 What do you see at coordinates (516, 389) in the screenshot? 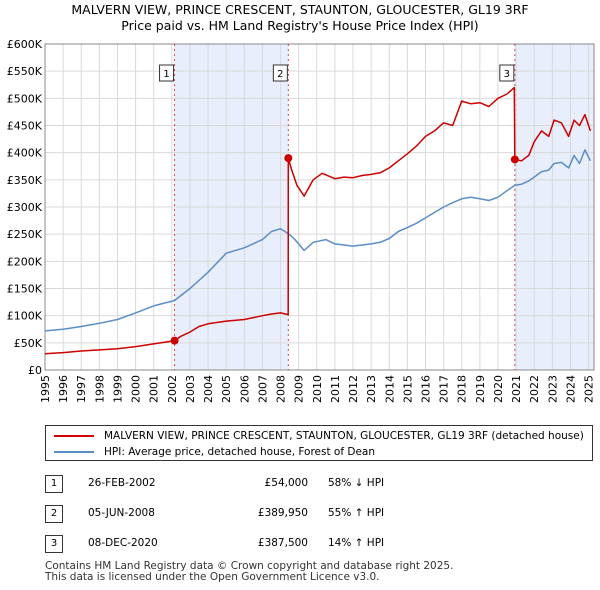
I see `x-tick-label: 2021` at bounding box center [516, 389].